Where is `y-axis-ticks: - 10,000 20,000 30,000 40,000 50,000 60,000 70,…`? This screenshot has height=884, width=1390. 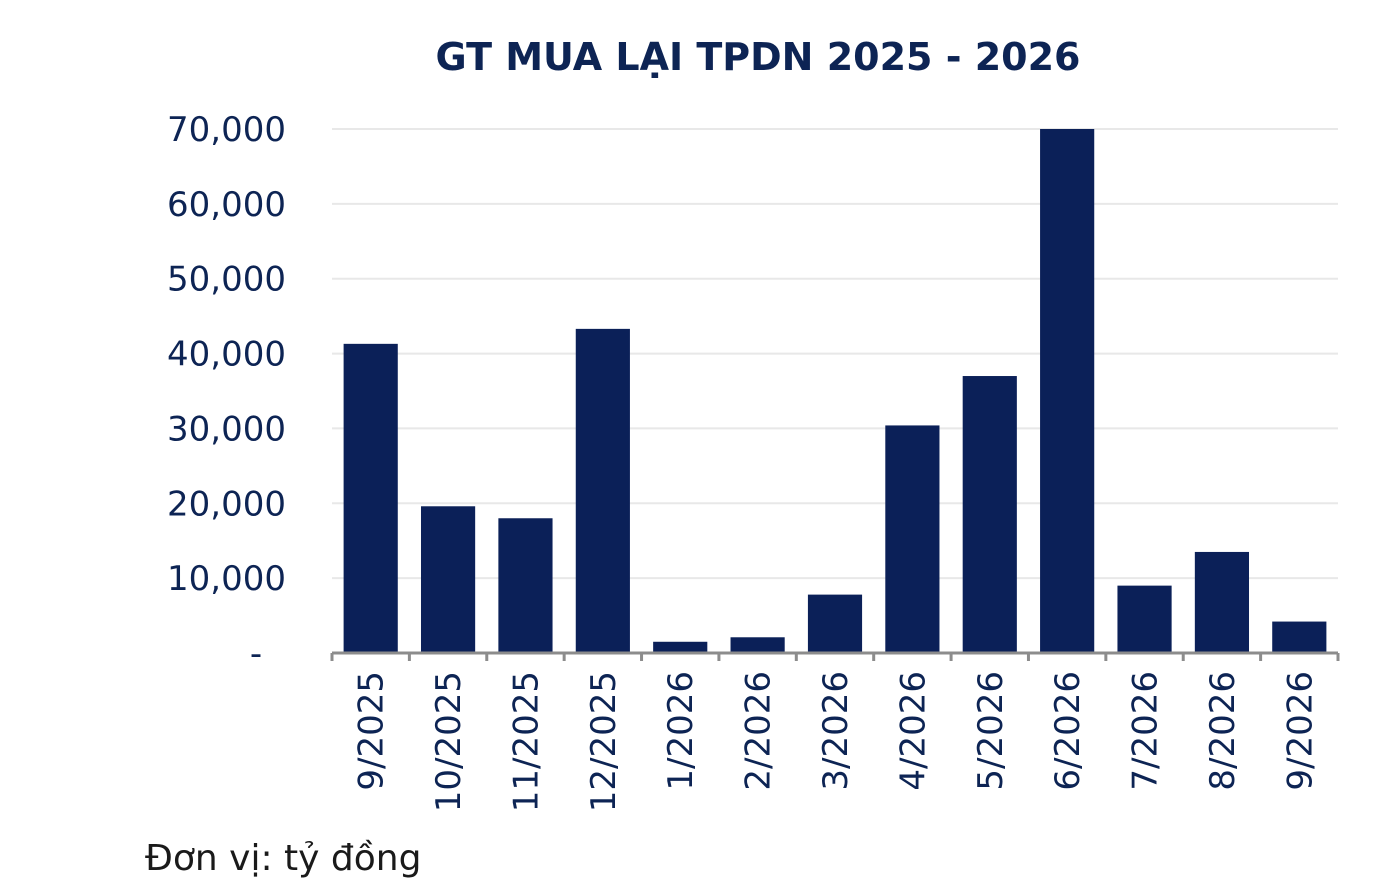
y-axis-ticks: - 10,000 20,000 30,000 40,000 50,000 60,000 70,… is located at coordinates (226, 392).